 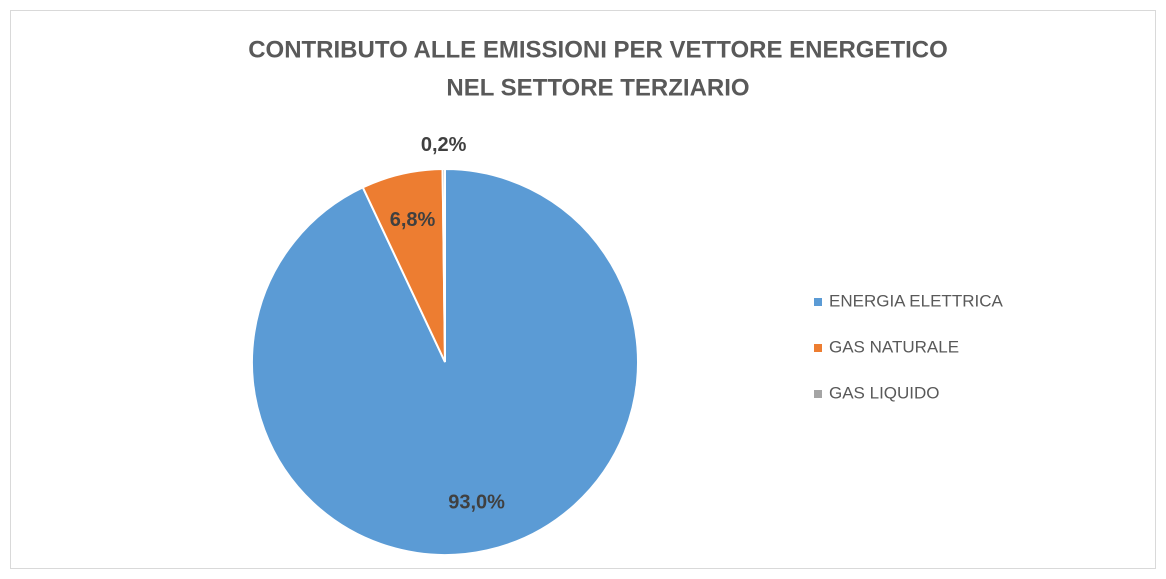 What do you see at coordinates (894, 346) in the screenshot?
I see `legend-label: GAS NATURALE` at bounding box center [894, 346].